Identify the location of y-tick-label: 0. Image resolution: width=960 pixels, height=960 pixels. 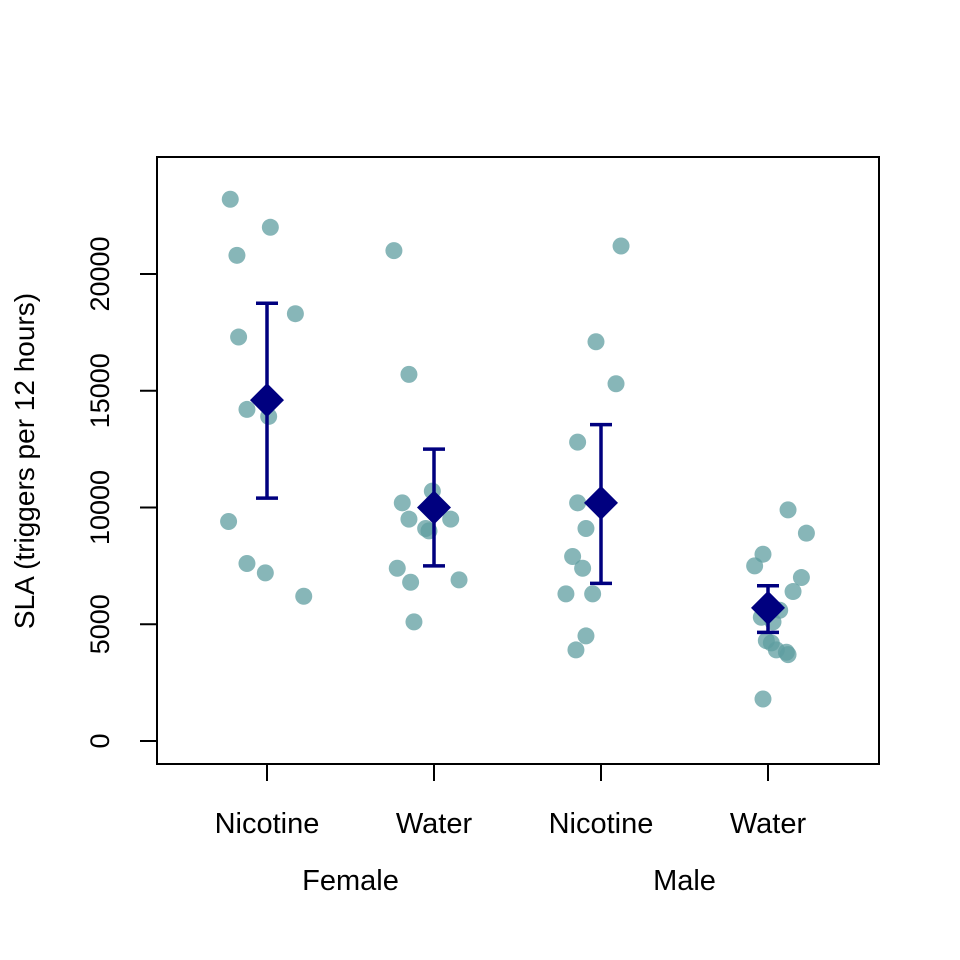
(100, 740).